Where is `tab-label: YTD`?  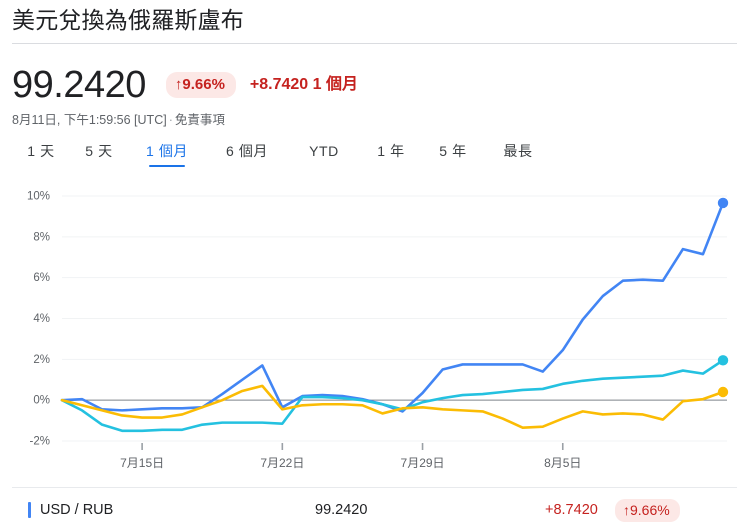
tab-label: YTD is located at coordinates (324, 151).